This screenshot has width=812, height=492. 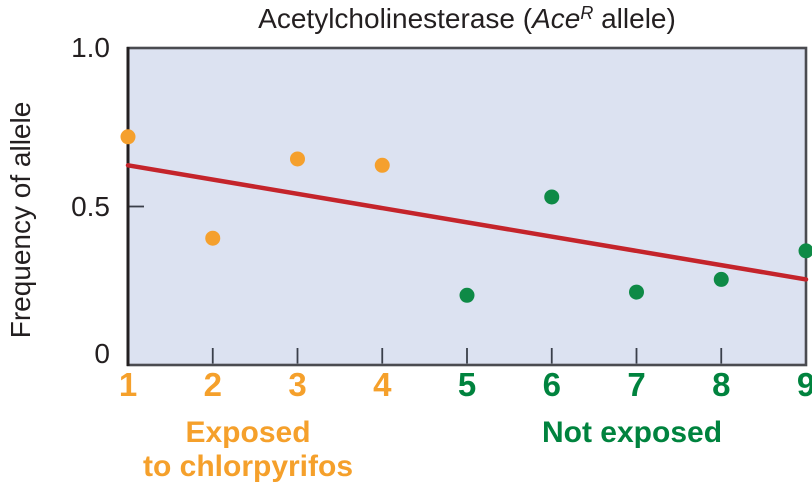 I want to click on x-group-label-not-exposed: Not exposed, so click(x=632, y=432).